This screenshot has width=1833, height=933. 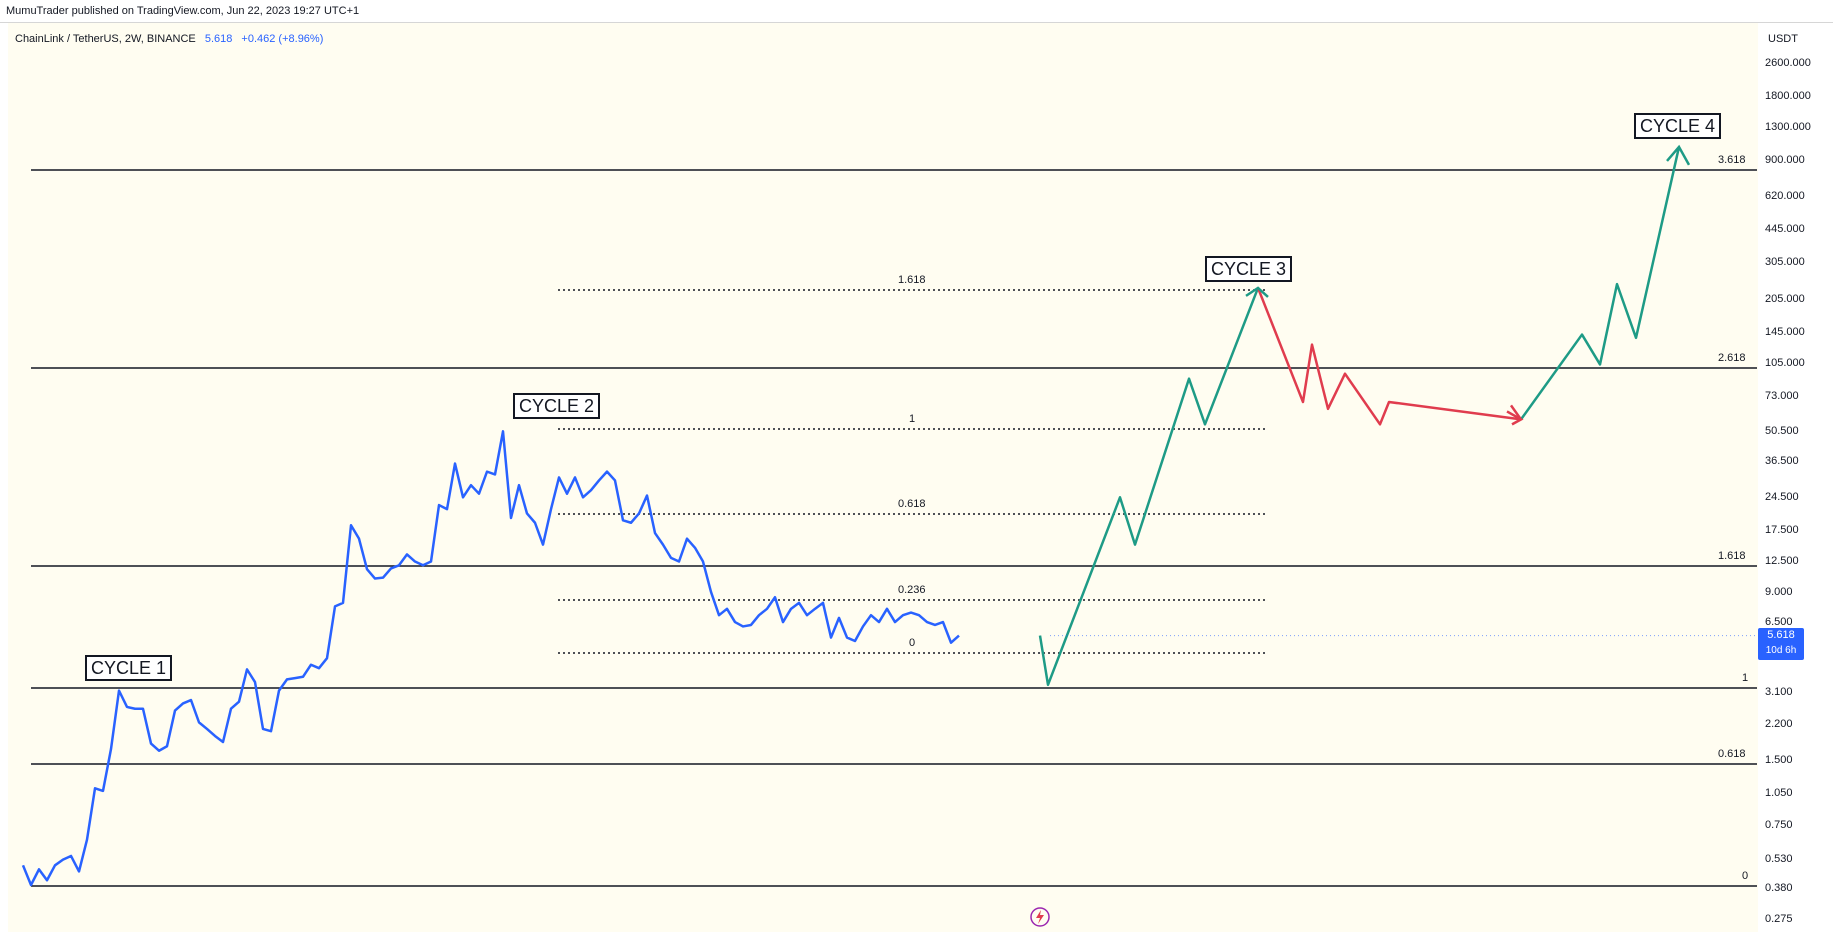 What do you see at coordinates (1782, 431) in the screenshot?
I see `axis-tick-label: 50.500` at bounding box center [1782, 431].